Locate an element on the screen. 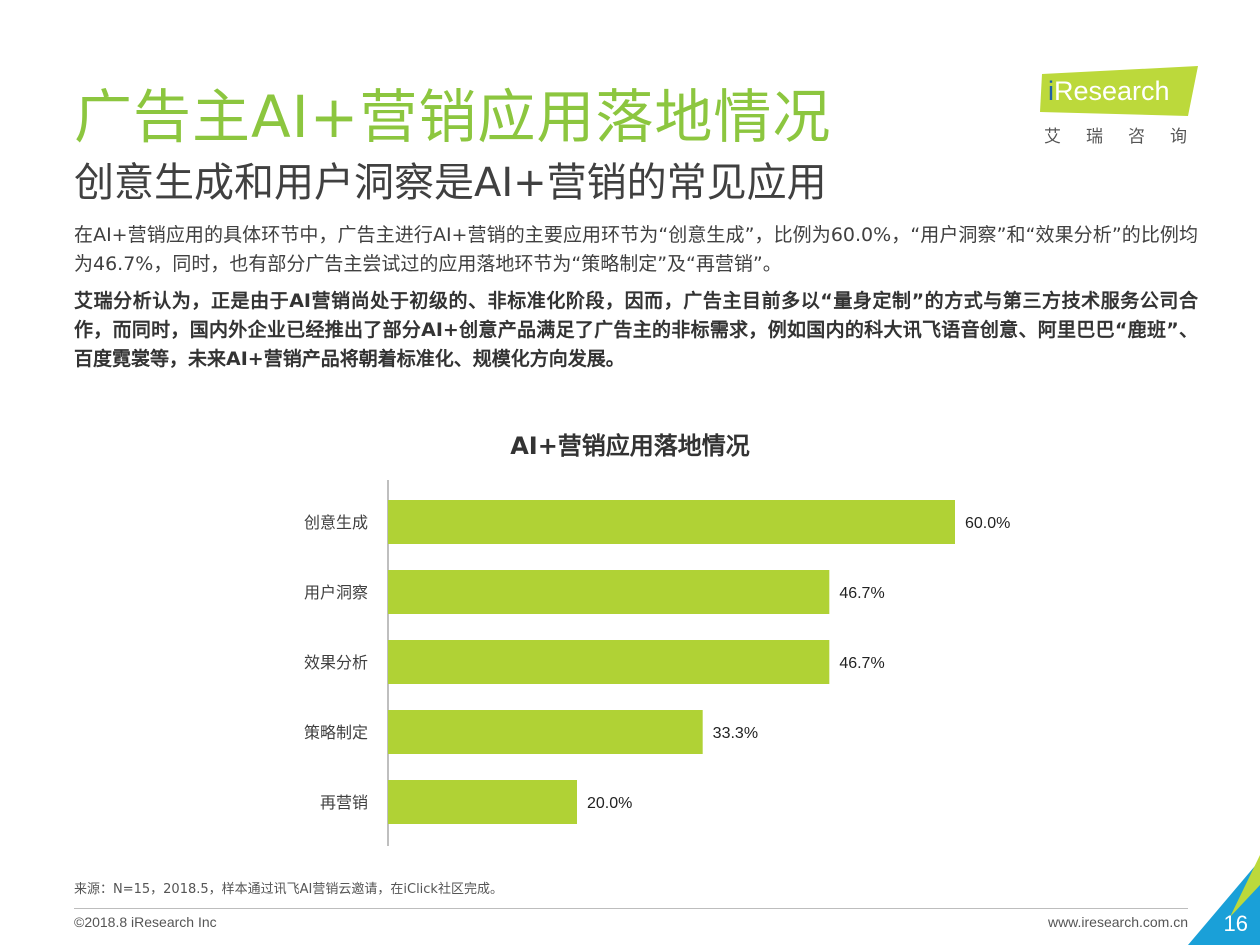 This screenshot has width=1260, height=945. logo-banner is located at coordinates (1119, 91).